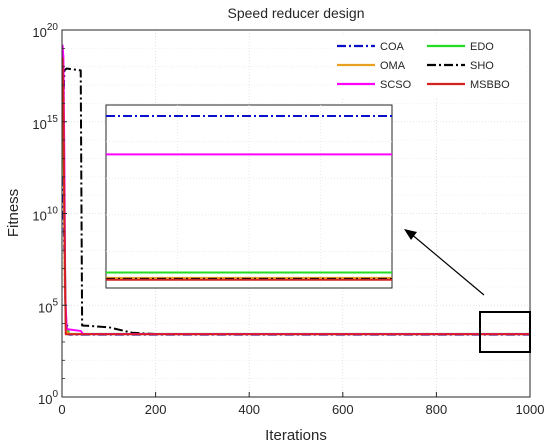  What do you see at coordinates (156, 409) in the screenshot?
I see `x-tick-label: 200` at bounding box center [156, 409].